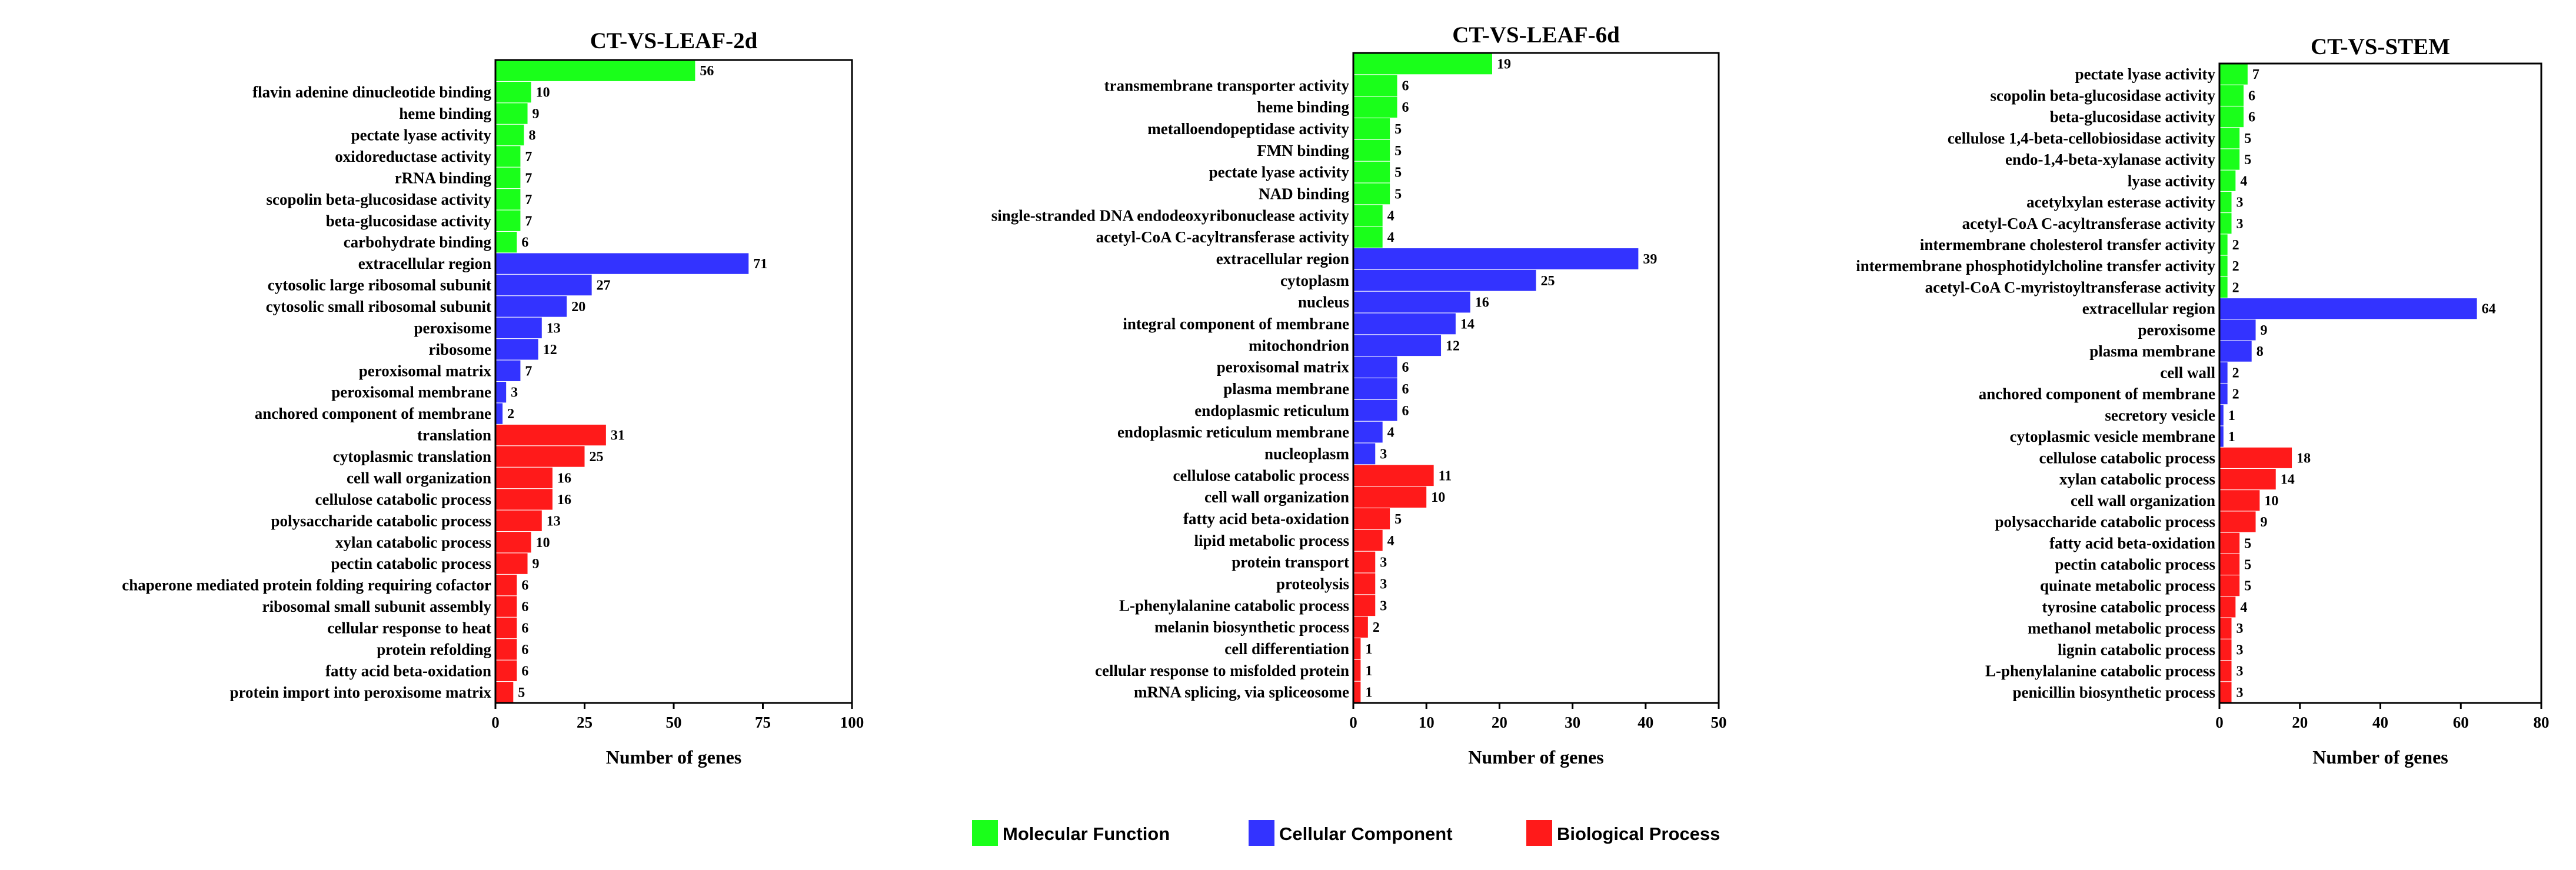 This screenshot has width=2576, height=870. What do you see at coordinates (2148, 309) in the screenshot?
I see `category-label: extracellular region` at bounding box center [2148, 309].